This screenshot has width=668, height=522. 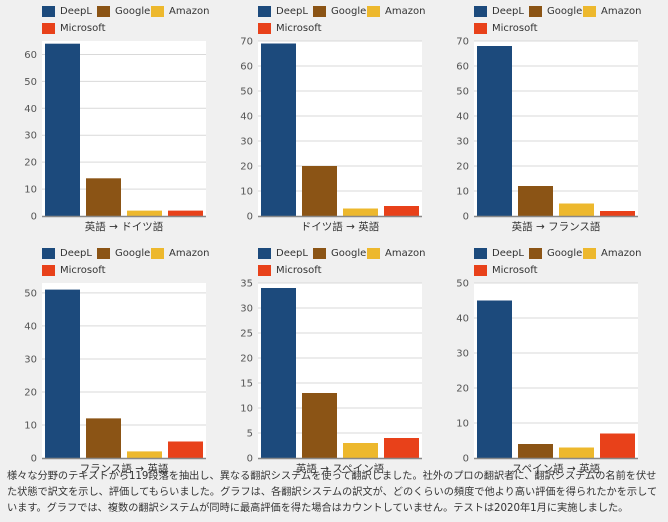 I want to click on y-tick-label: 15, so click(x=246, y=384).